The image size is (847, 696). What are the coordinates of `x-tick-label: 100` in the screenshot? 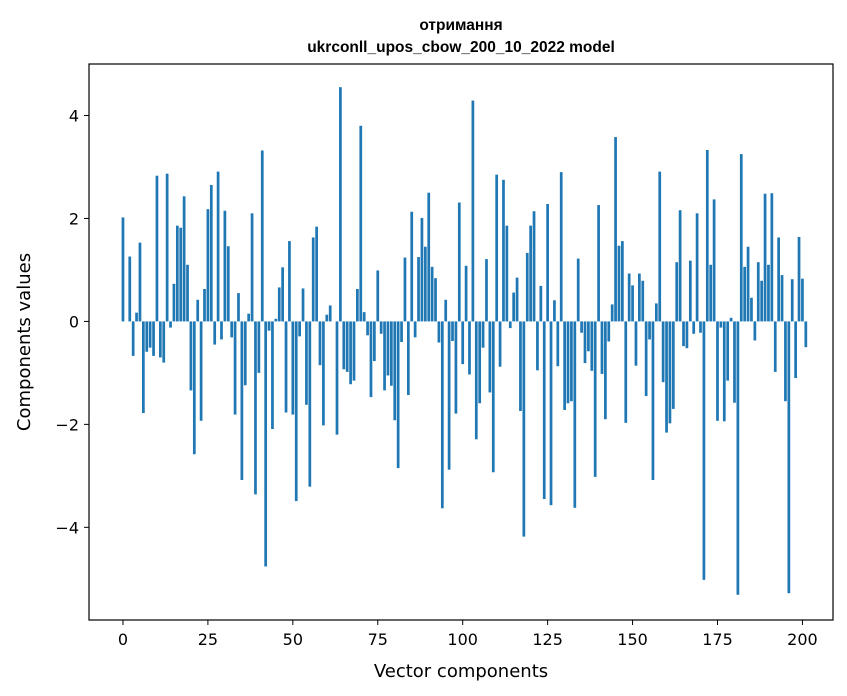 It's located at (462, 639).